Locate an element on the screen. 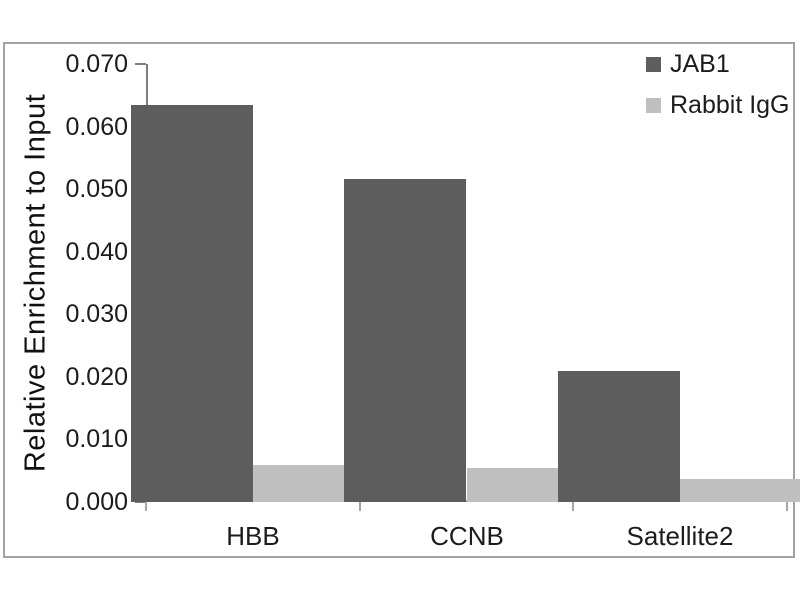 The width and height of the screenshot is (800, 600). x-category-label-satellite2: Satellite2 is located at coordinates (680, 536).